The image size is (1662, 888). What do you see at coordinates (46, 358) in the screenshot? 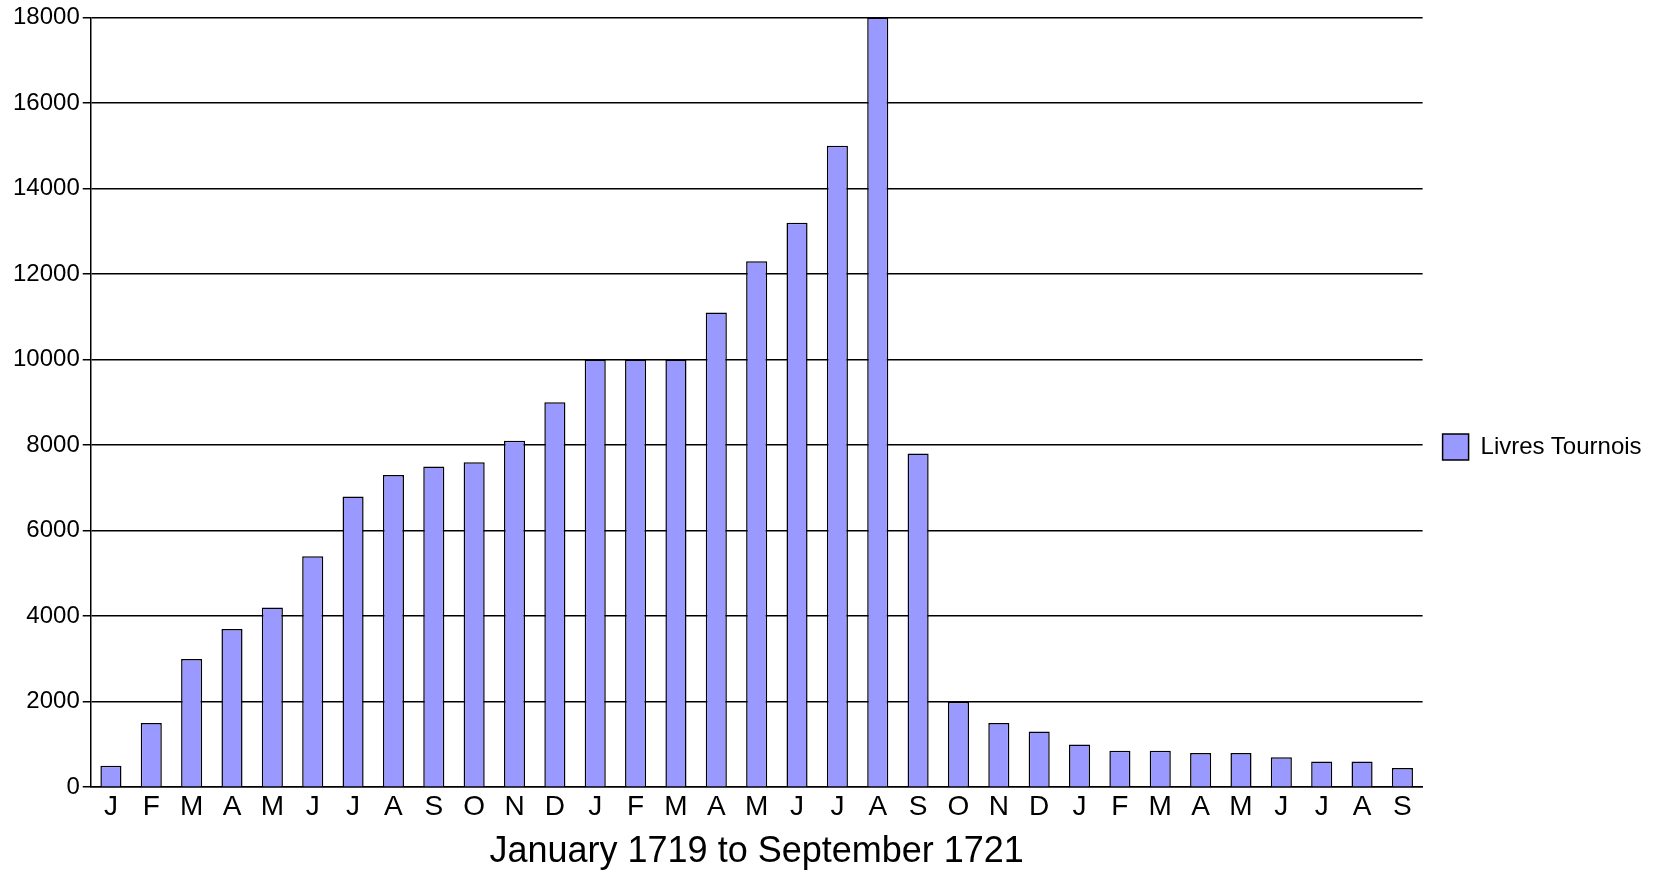
I see `y-tick-label: 10000` at bounding box center [46, 358].